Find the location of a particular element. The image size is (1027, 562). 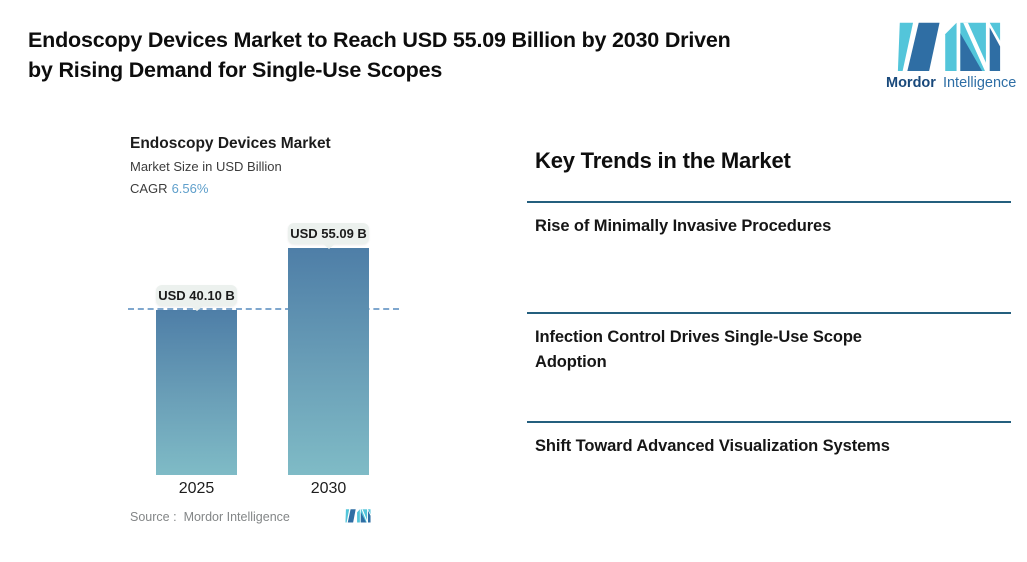

bar-value-text-2025: USD 40.10 B is located at coordinates (196, 295).